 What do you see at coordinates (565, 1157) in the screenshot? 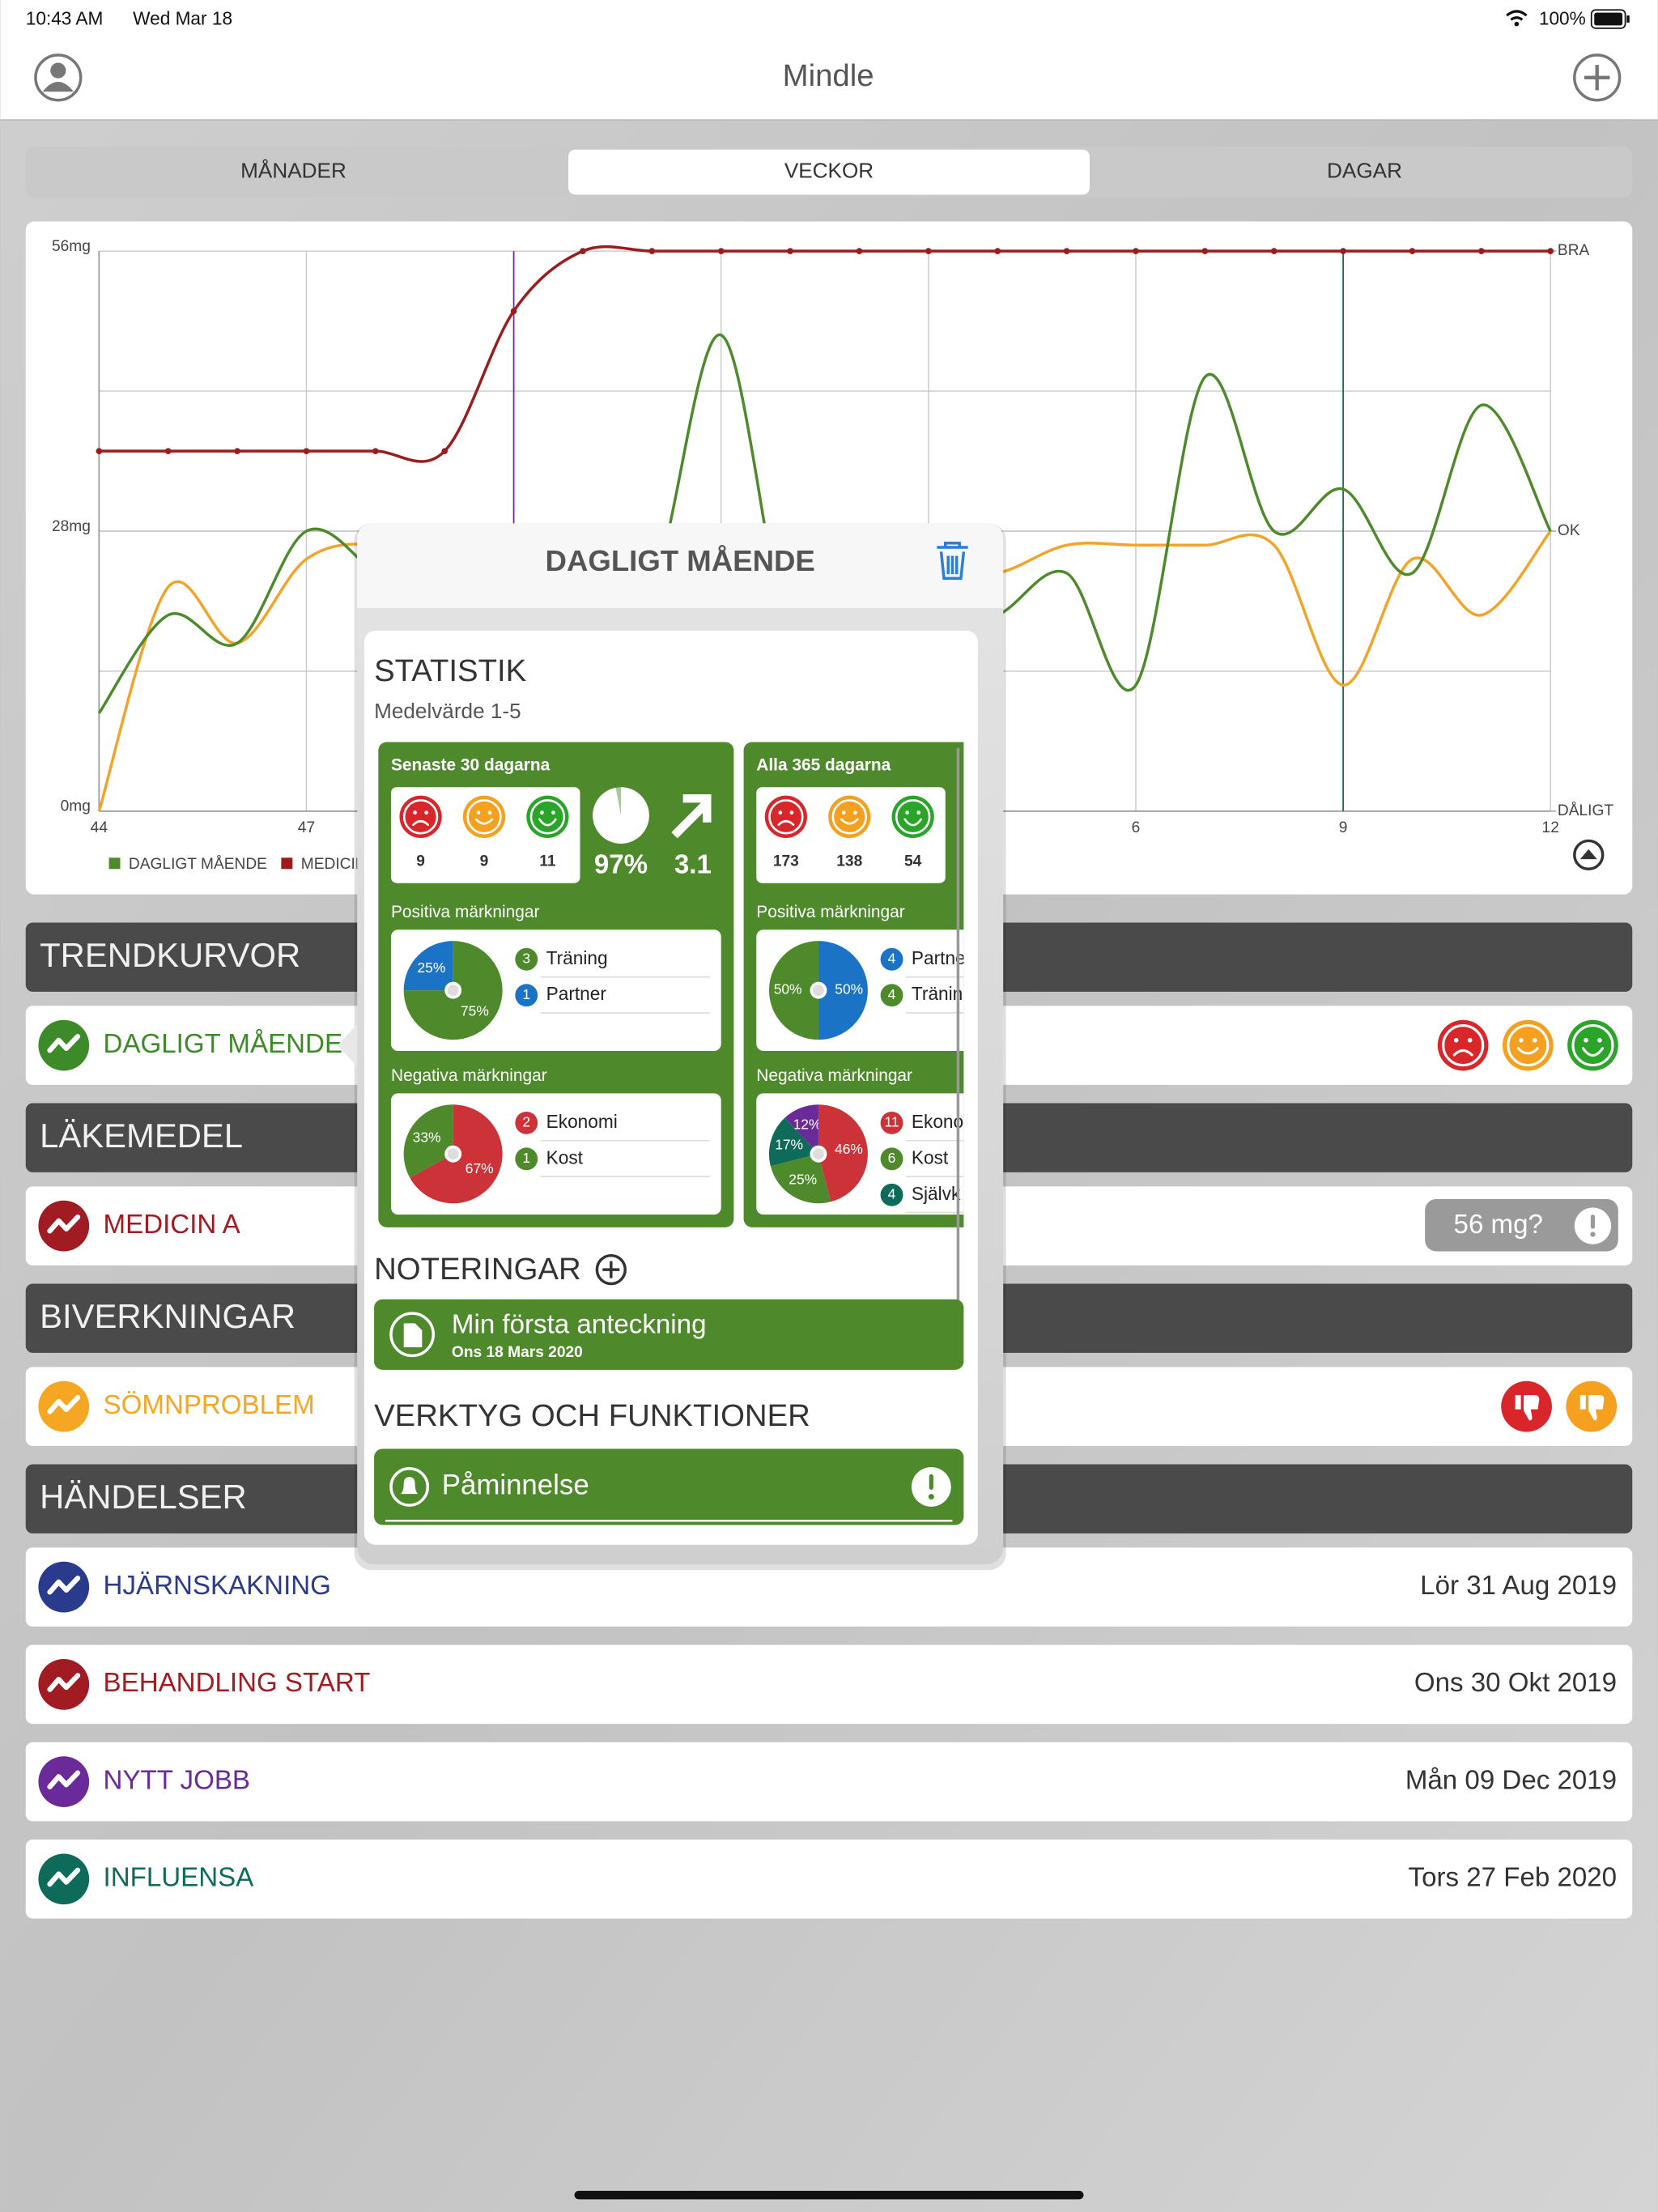
I see `tag-label: Kost` at bounding box center [565, 1157].